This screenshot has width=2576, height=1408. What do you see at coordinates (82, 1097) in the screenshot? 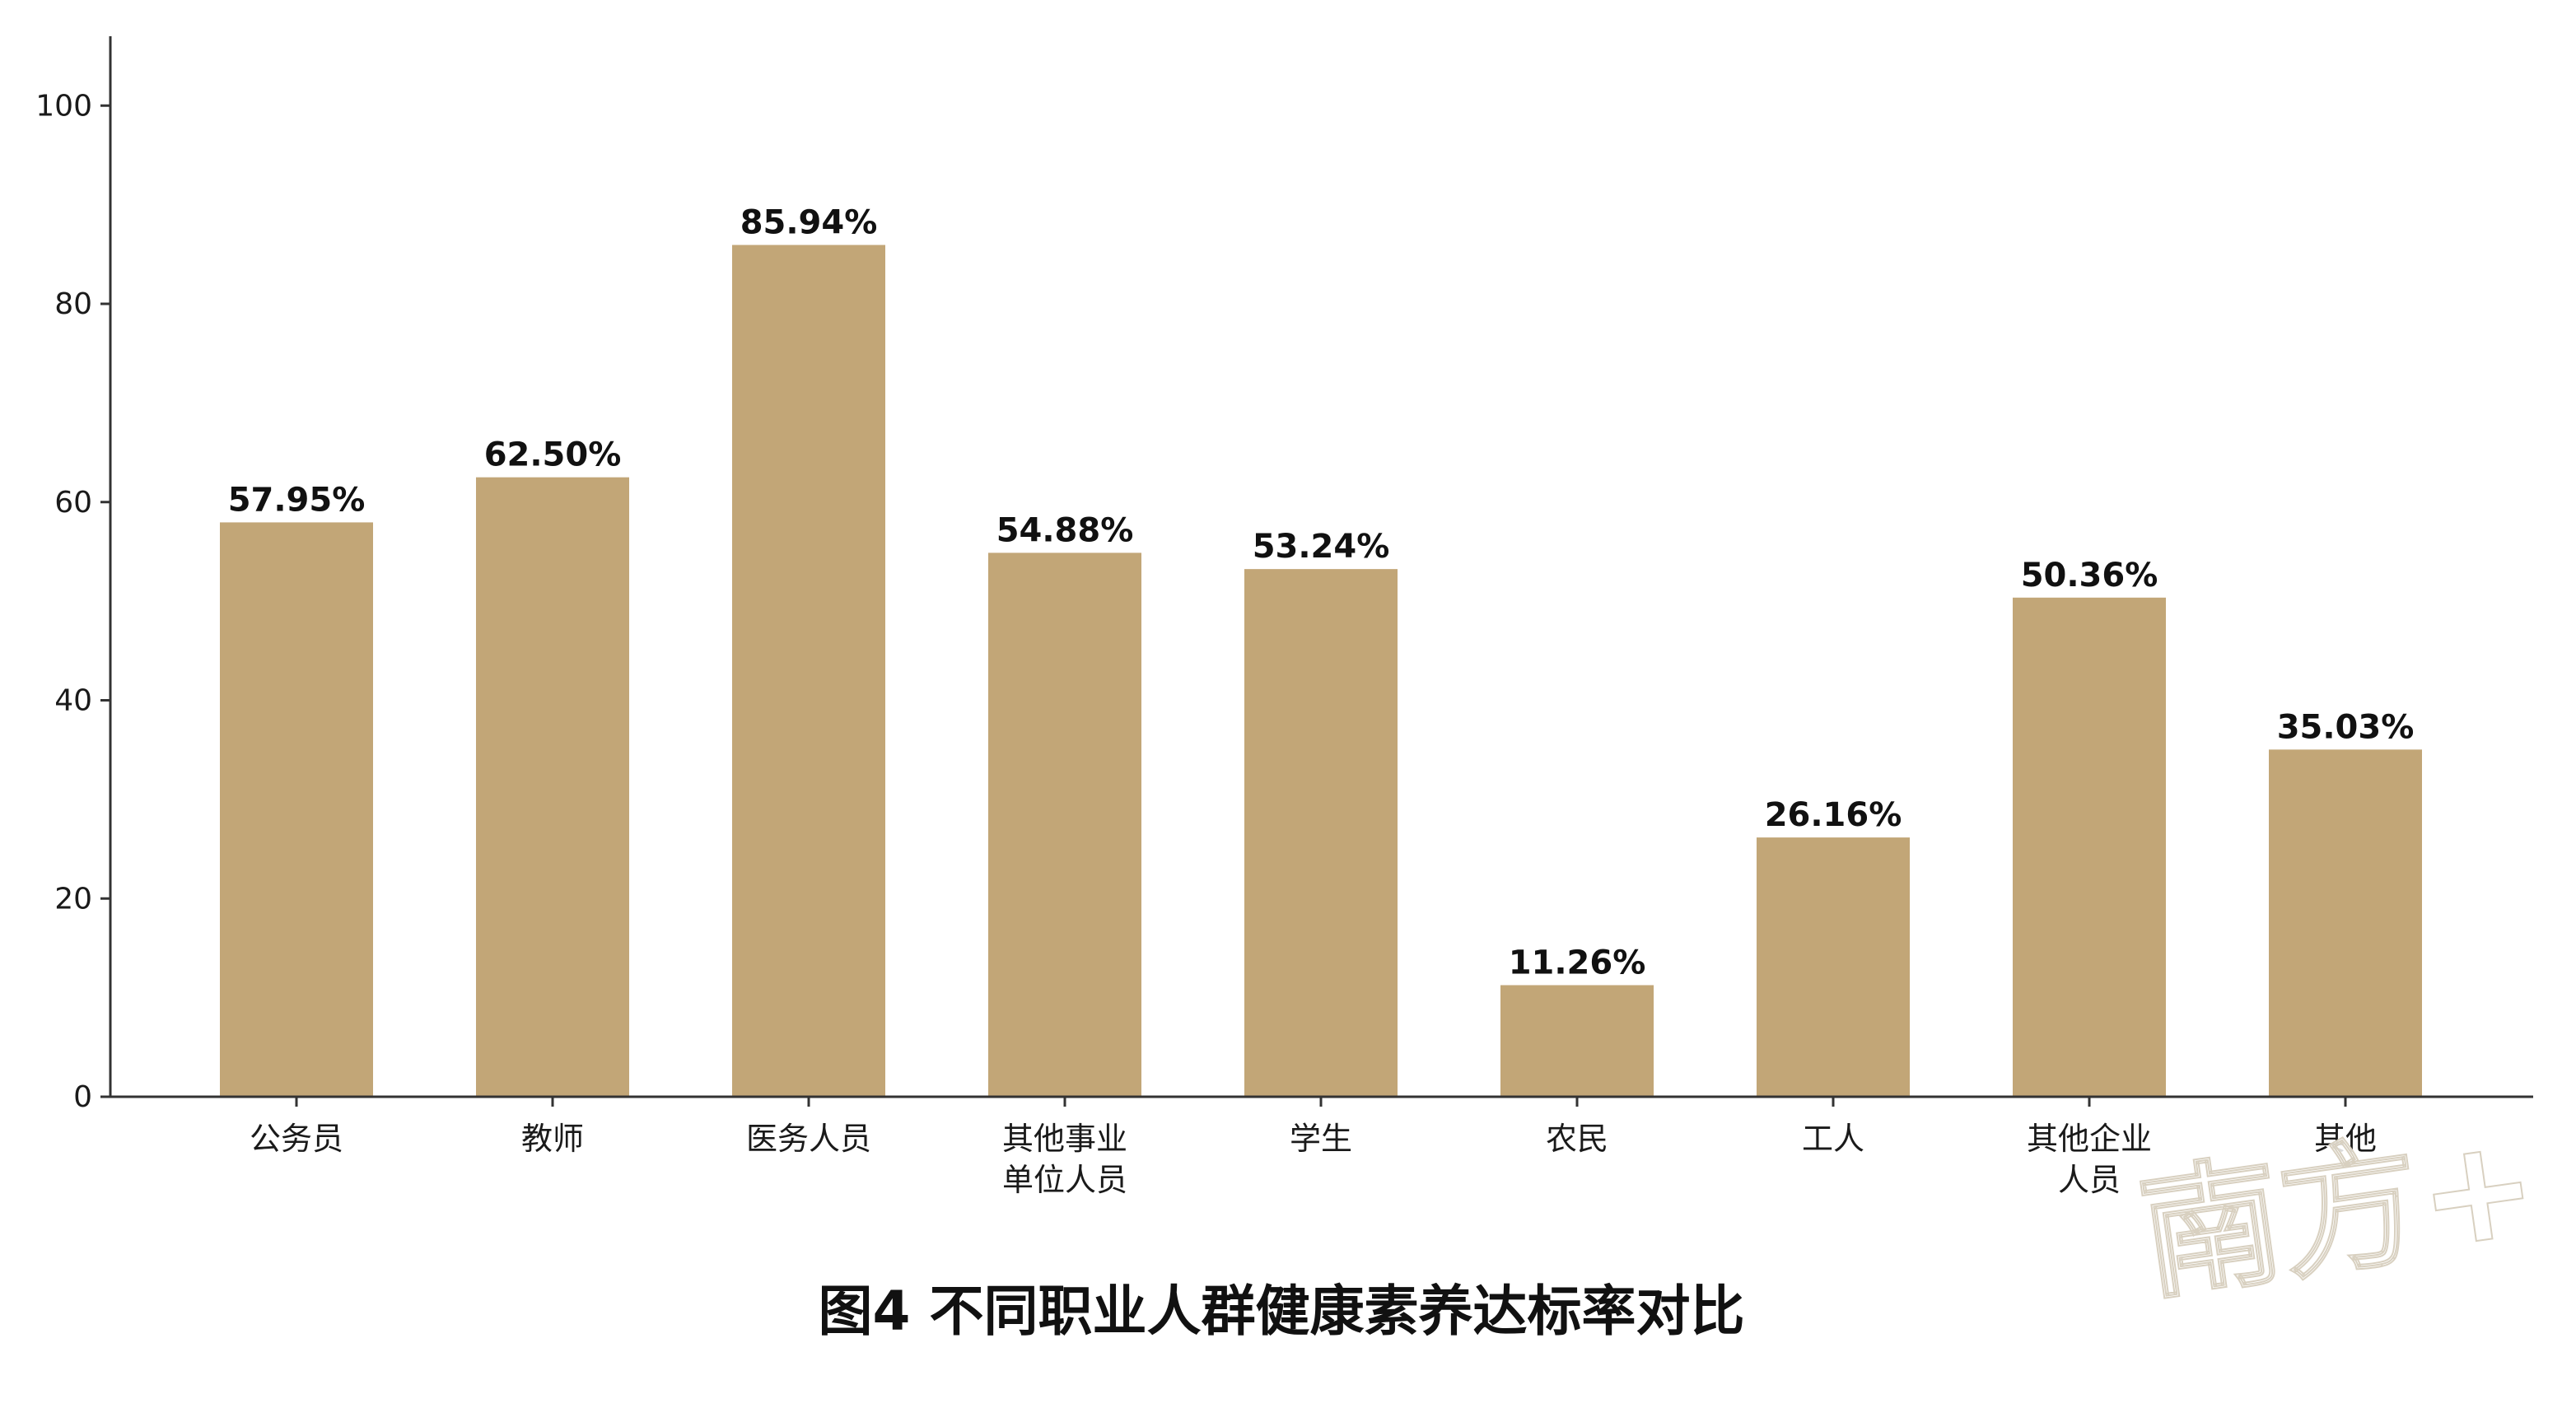
I see `y-tick-label: 0` at bounding box center [82, 1097].